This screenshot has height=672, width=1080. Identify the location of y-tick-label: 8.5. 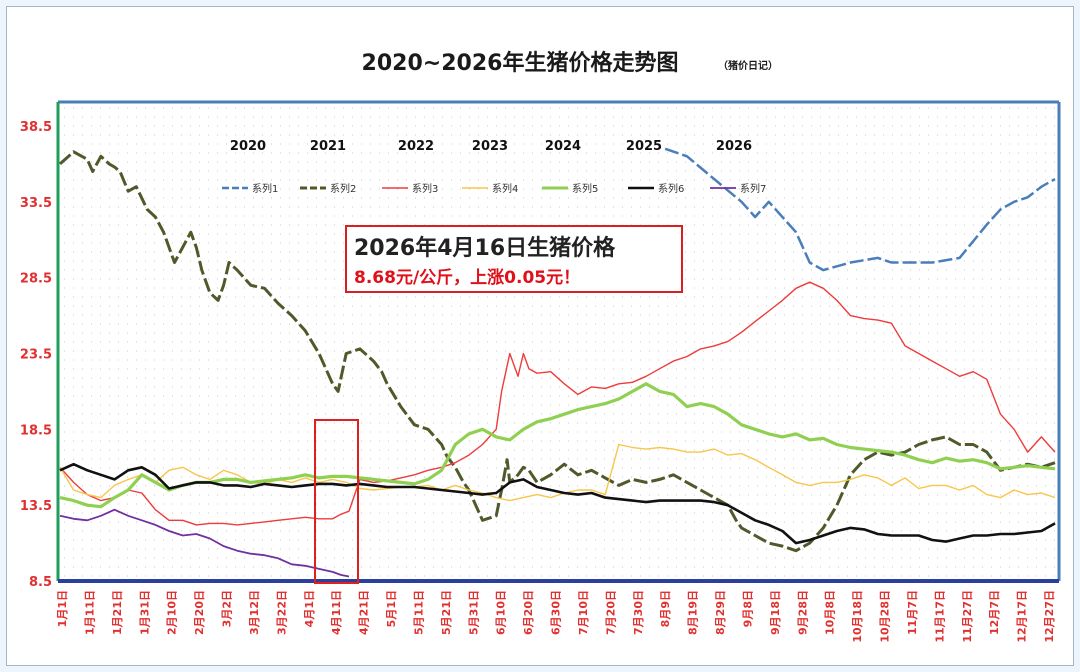
(40, 582).